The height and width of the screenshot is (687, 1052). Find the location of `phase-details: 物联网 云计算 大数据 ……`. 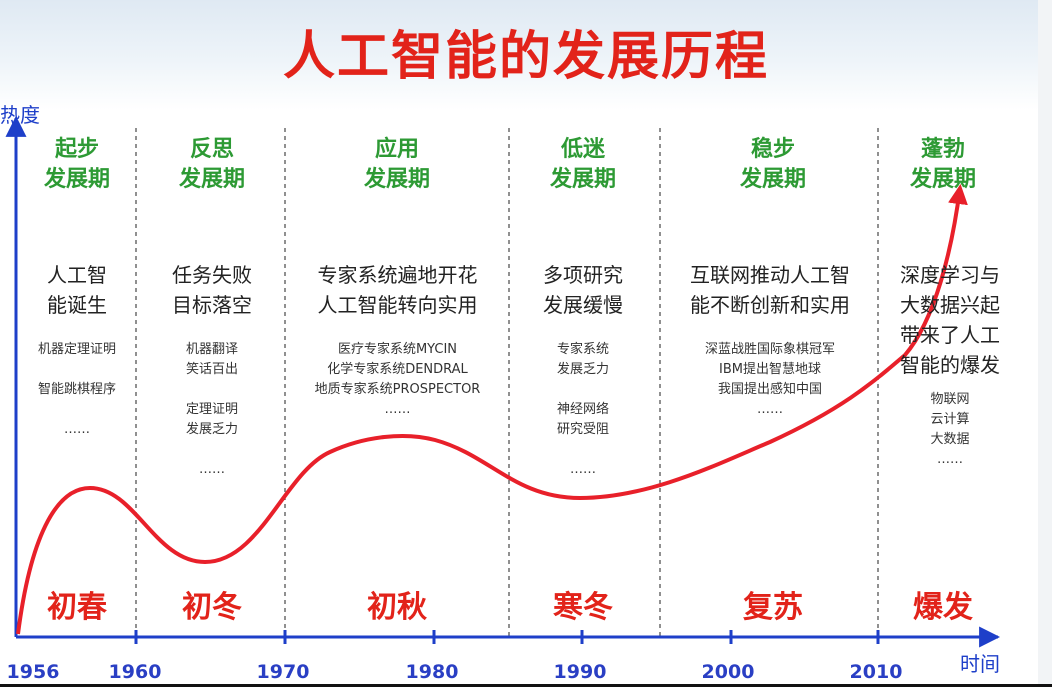

phase-details: 物联网 云计算 大数据 …… is located at coordinates (950, 429).